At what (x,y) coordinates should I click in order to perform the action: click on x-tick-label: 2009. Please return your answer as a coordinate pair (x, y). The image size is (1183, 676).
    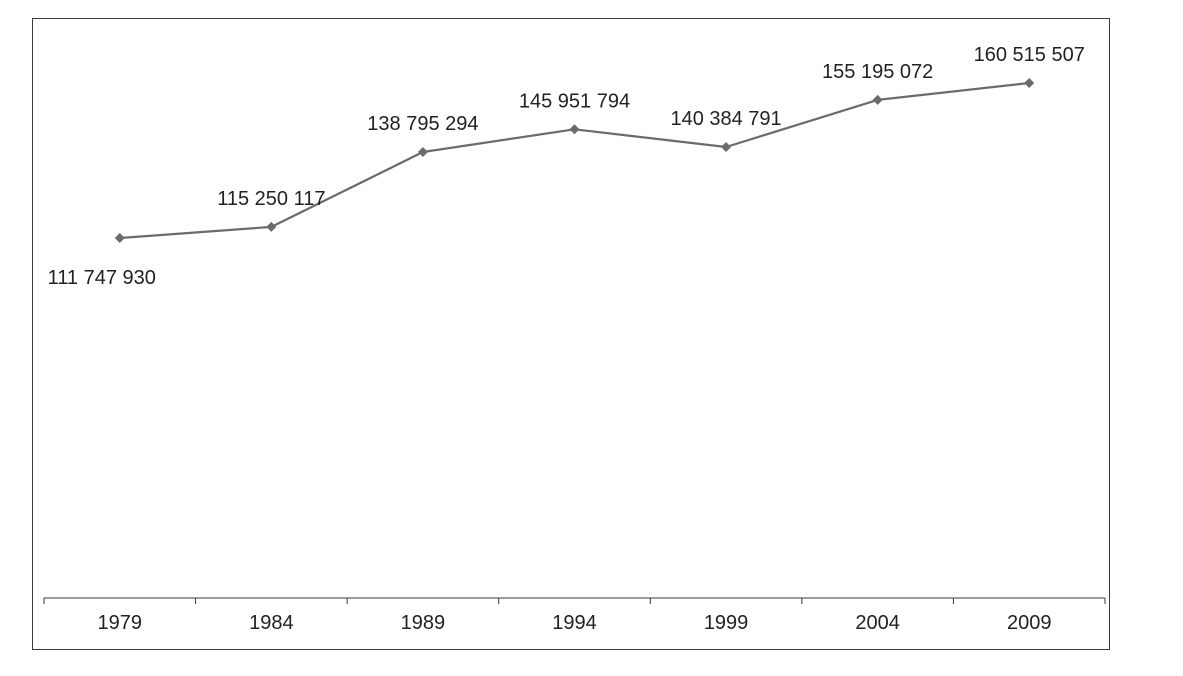
    Looking at the image, I should click on (1029, 623).